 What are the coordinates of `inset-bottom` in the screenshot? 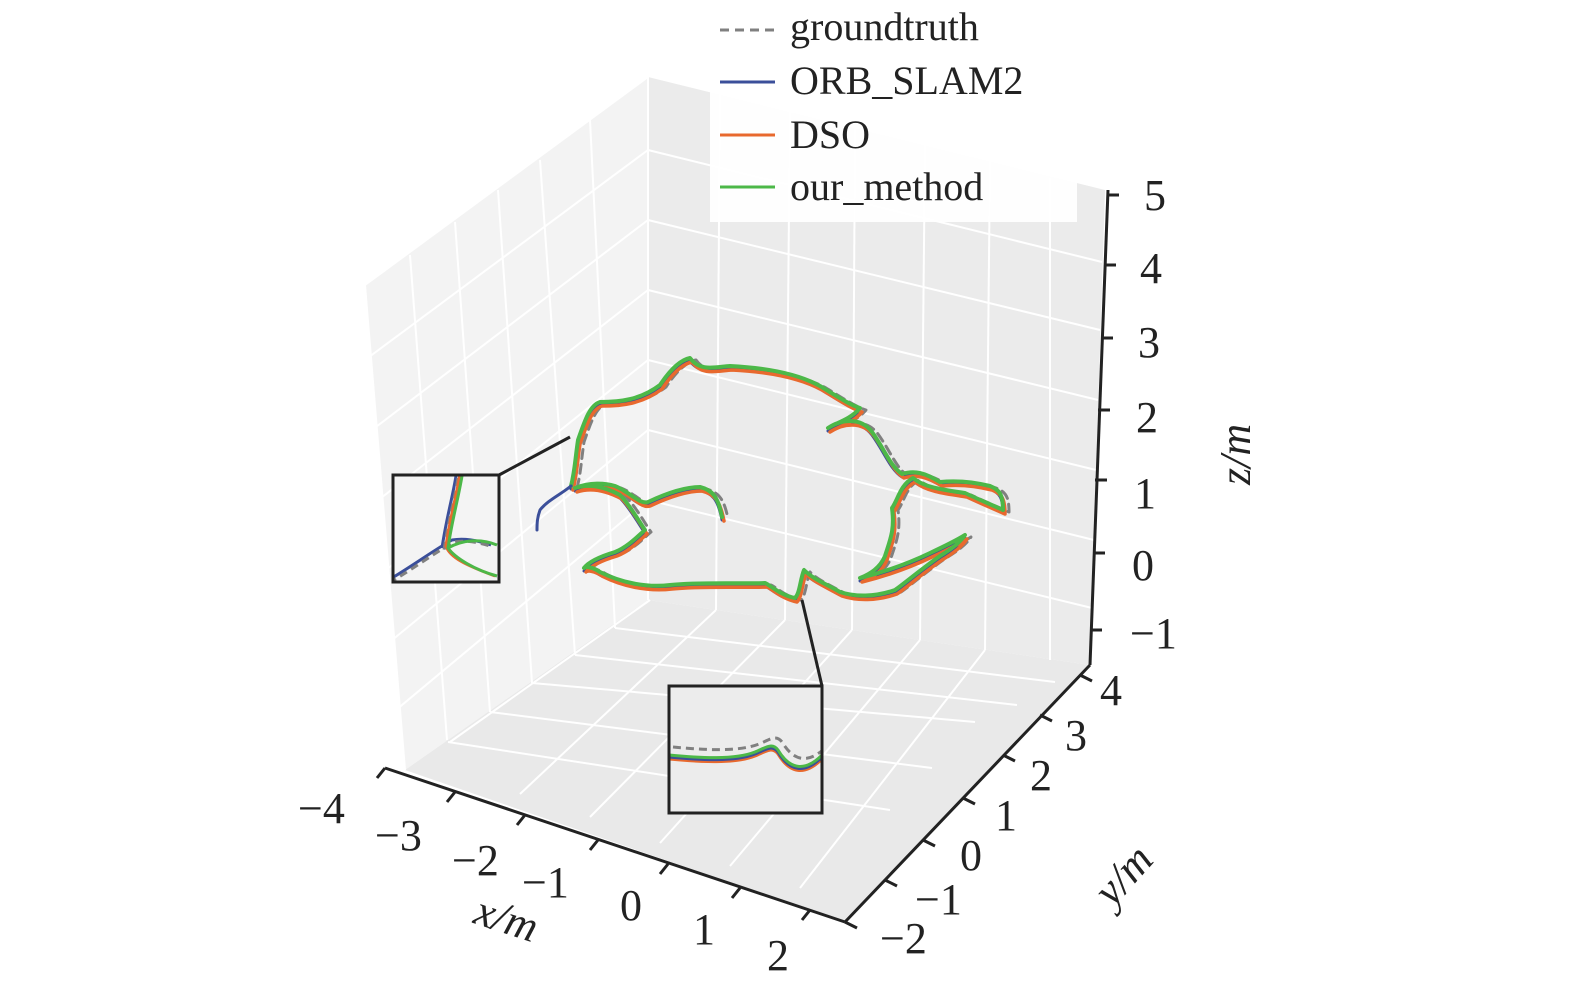 It's located at (745, 749).